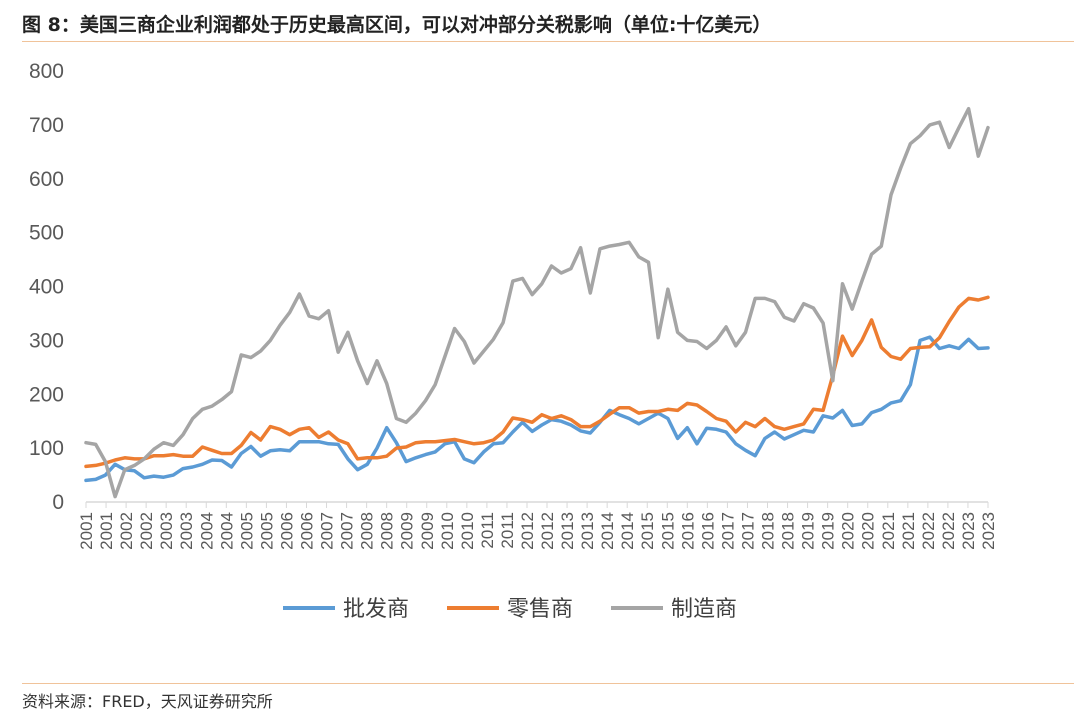 The width and height of the screenshot is (1080, 721). I want to click on y-tick-label: 600, so click(46, 179).